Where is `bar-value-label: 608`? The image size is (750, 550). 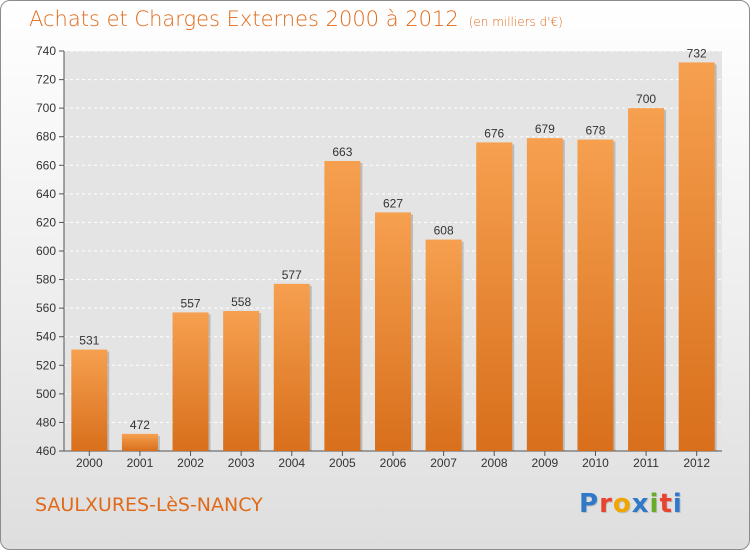 bar-value-label: 608 is located at coordinates (444, 231).